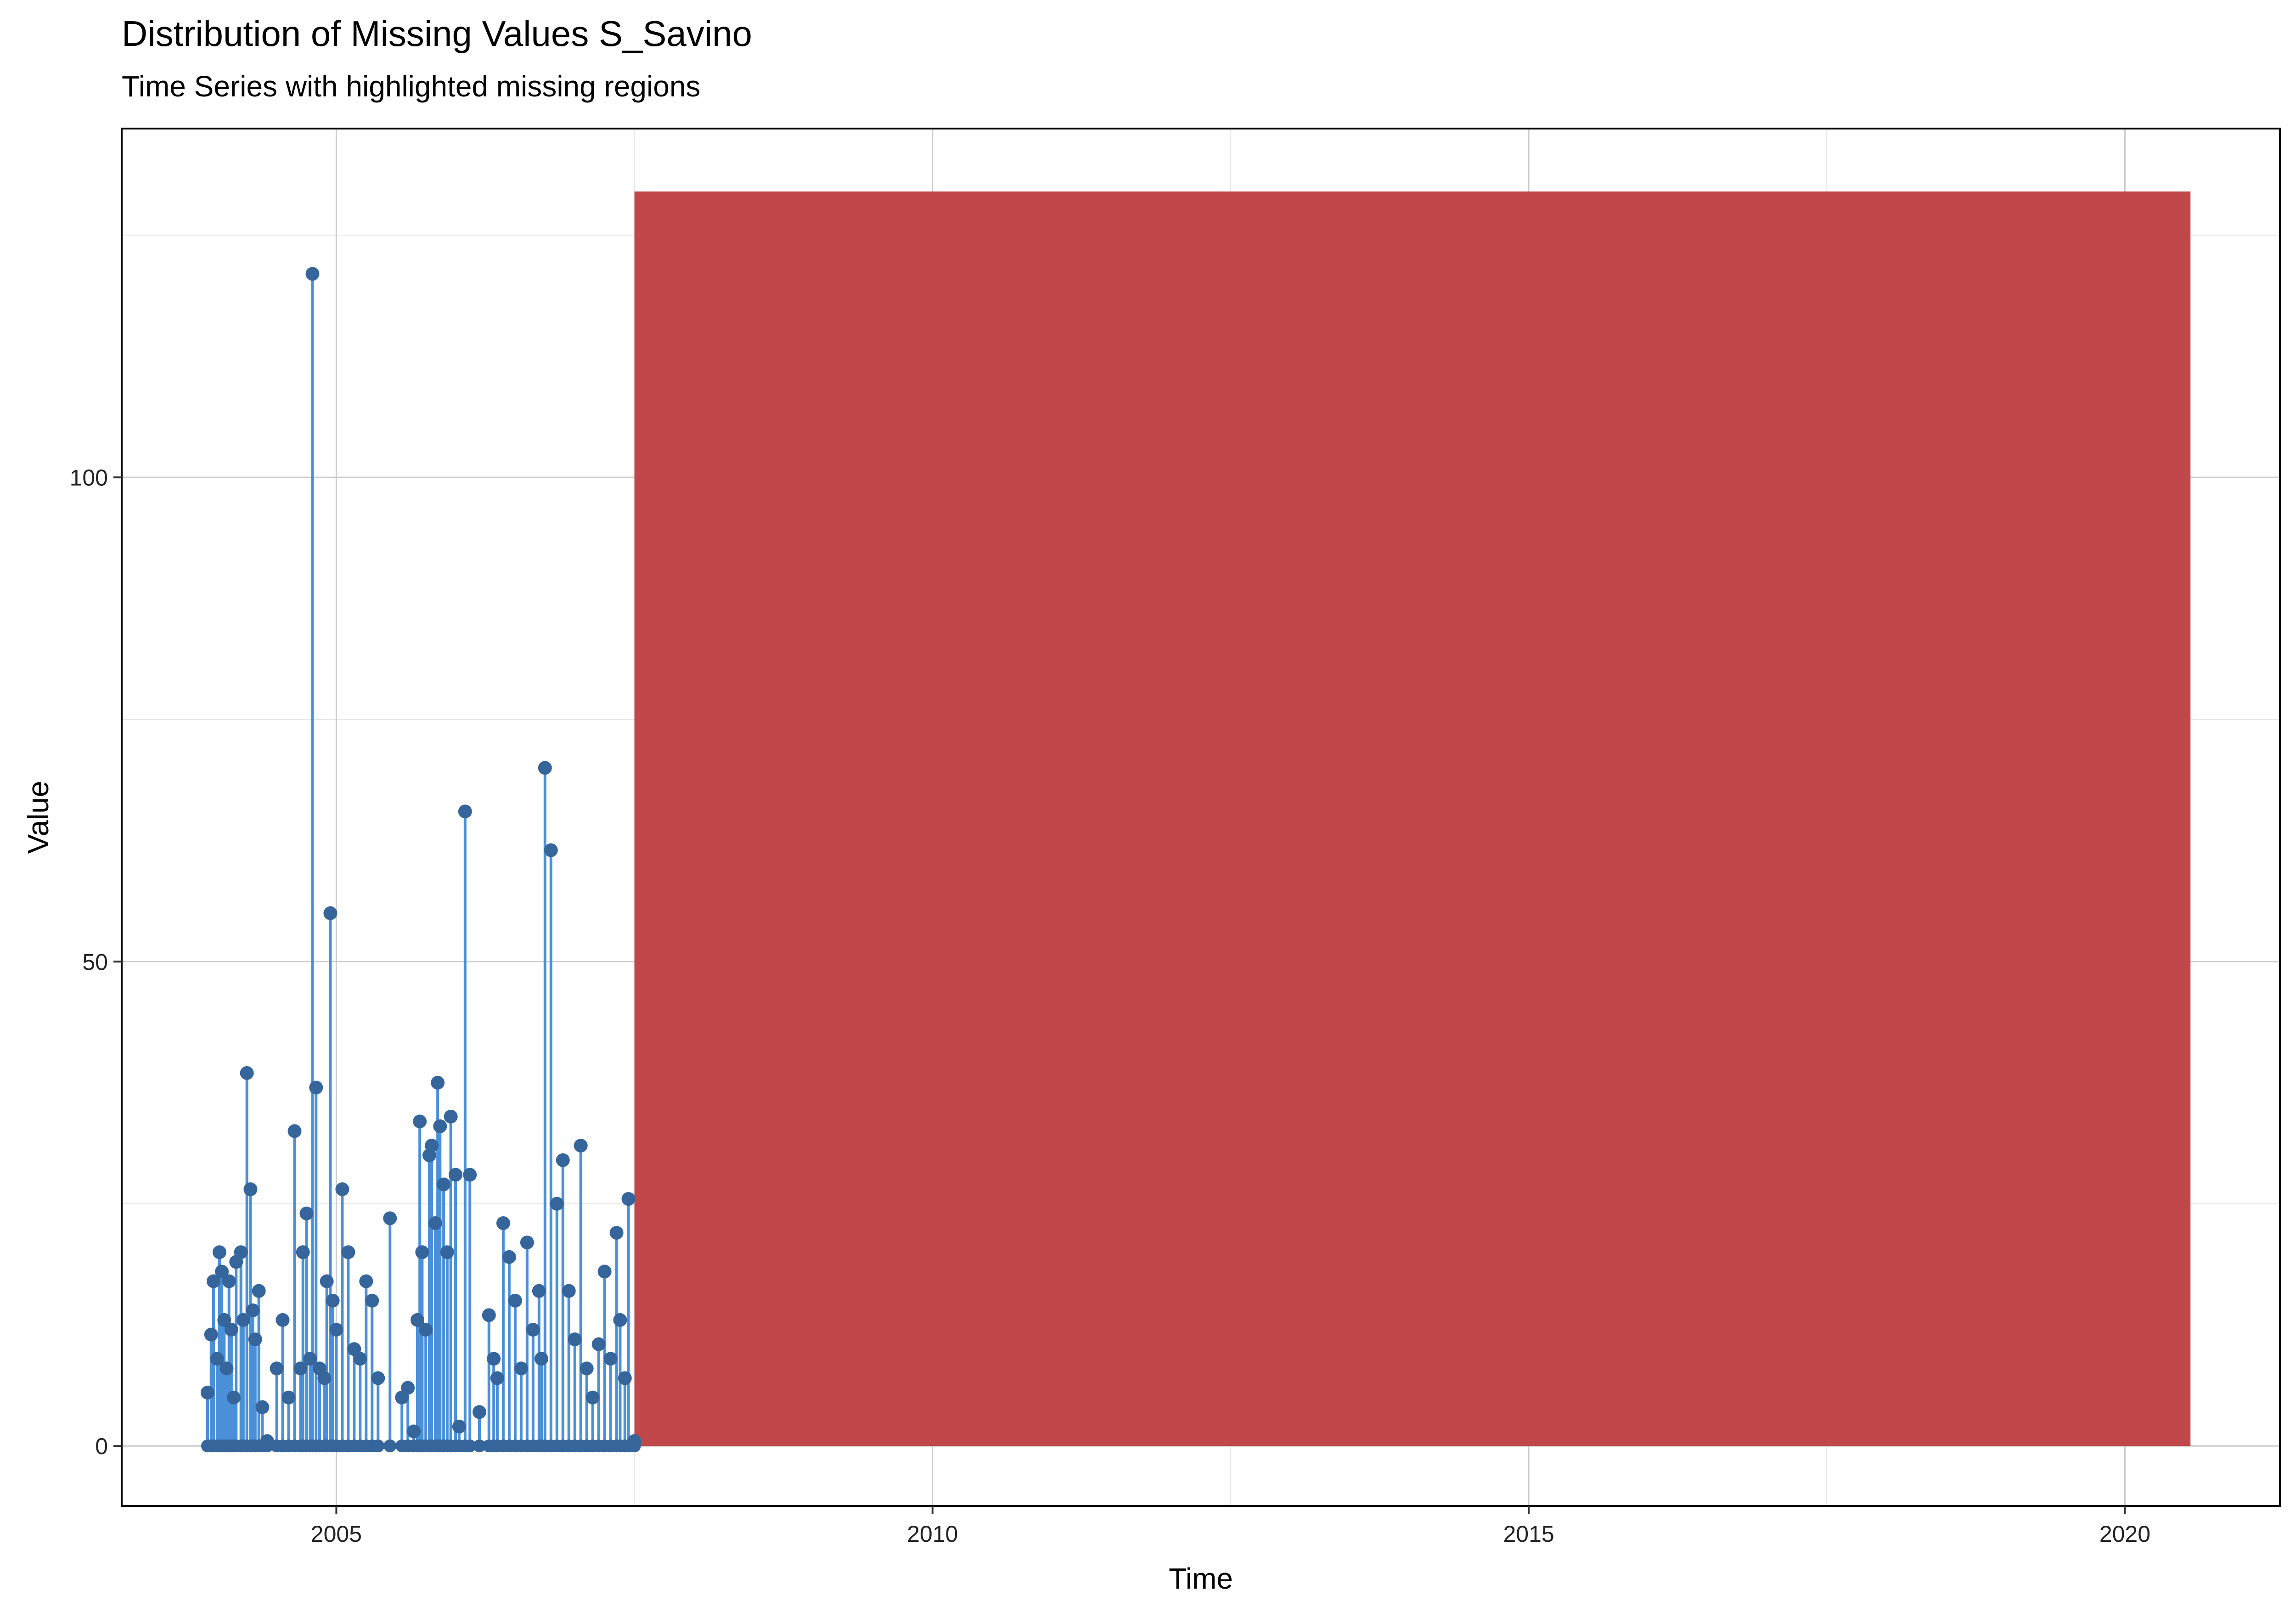 The height and width of the screenshot is (1607, 2296). I want to click on x-tick-label: 2015, so click(1528, 1534).